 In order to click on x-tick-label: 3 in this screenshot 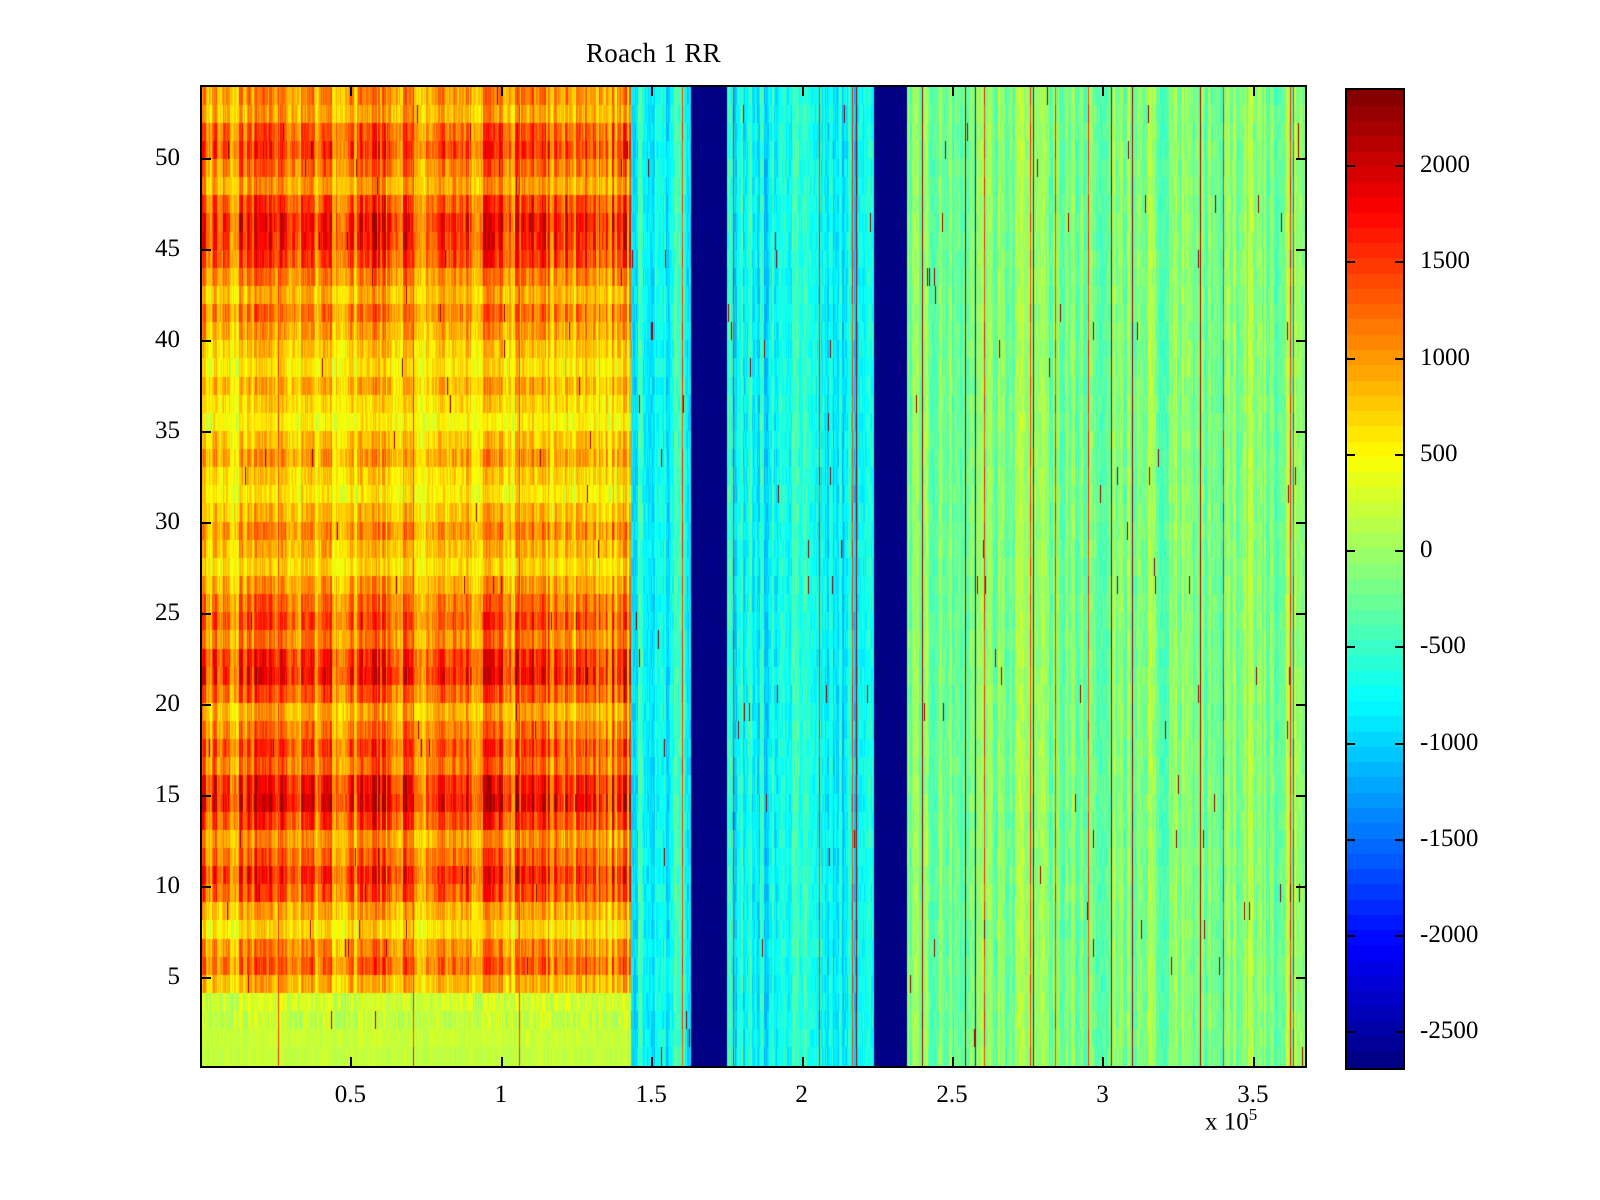, I will do `click(1102, 1094)`.